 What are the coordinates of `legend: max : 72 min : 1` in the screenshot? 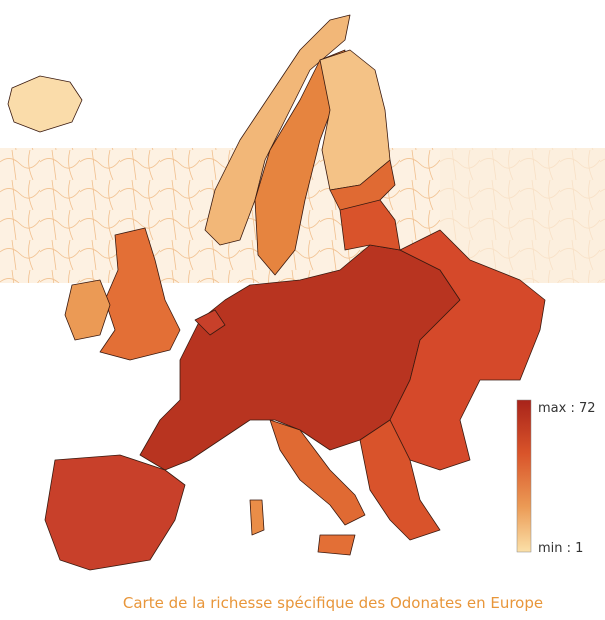 It's located at (556, 477).